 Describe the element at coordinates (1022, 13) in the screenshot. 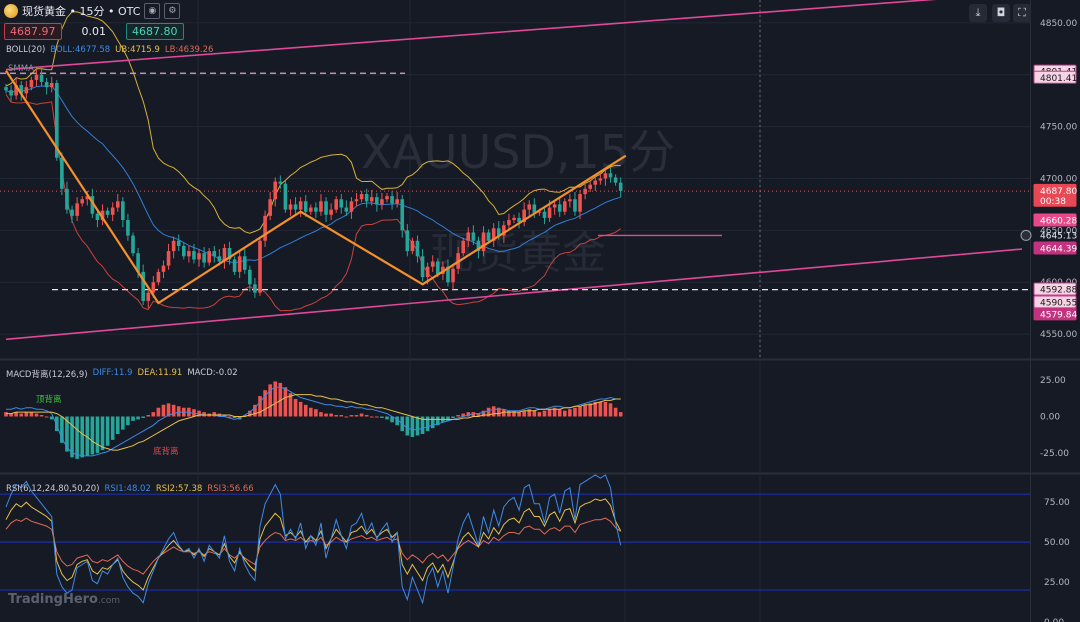

I see `fullscreen-icon: ⛶` at that location.